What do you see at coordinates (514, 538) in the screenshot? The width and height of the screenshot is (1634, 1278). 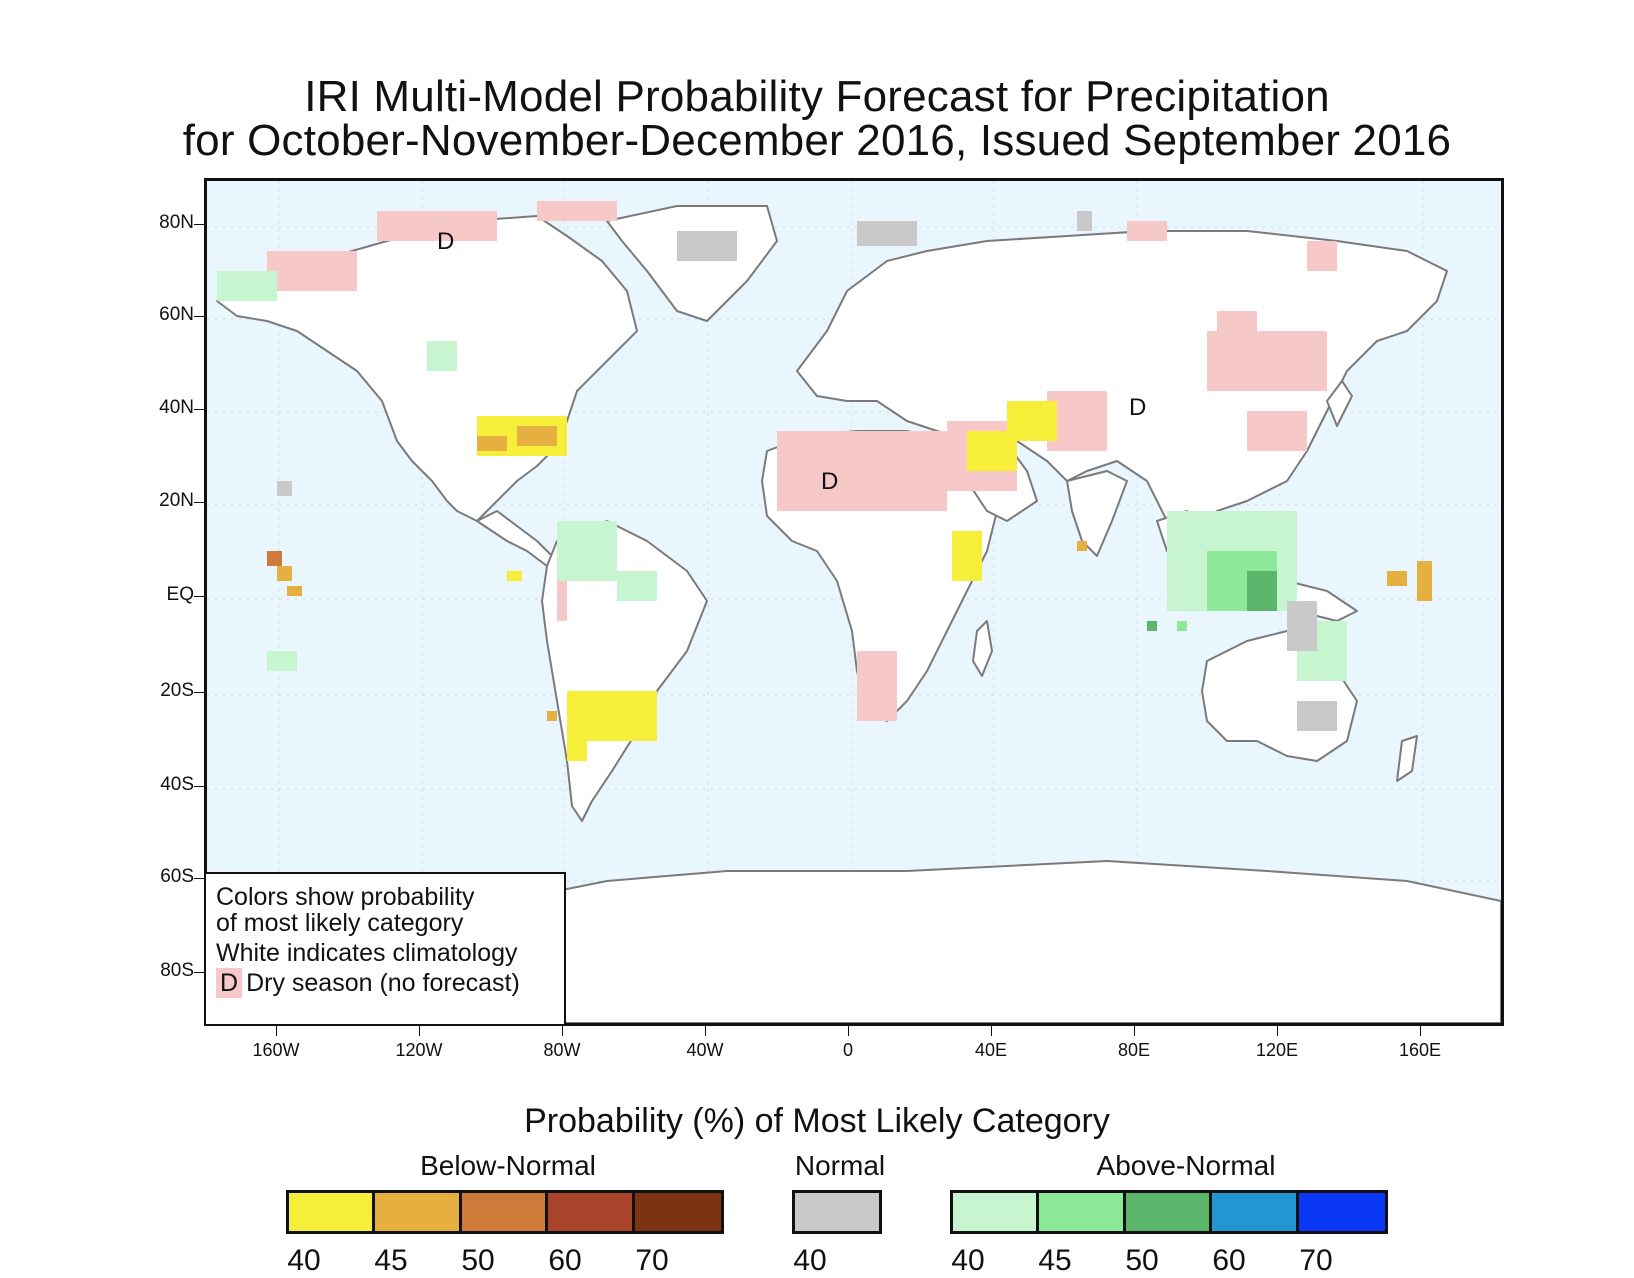 I see `central-america-landmass` at bounding box center [514, 538].